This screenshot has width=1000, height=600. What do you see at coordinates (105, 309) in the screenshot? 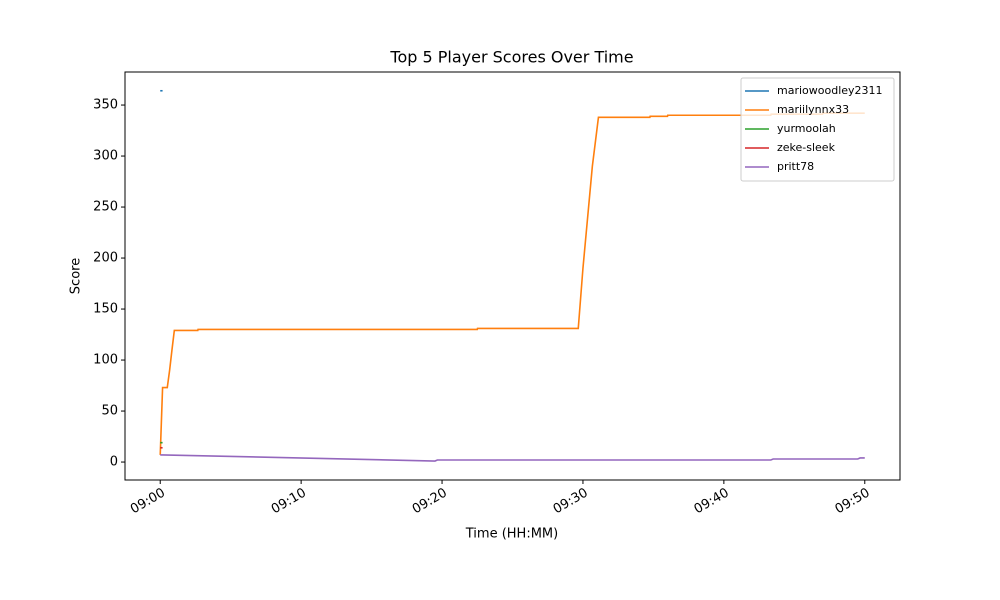
I see `y-tick-label: 150` at bounding box center [105, 309].